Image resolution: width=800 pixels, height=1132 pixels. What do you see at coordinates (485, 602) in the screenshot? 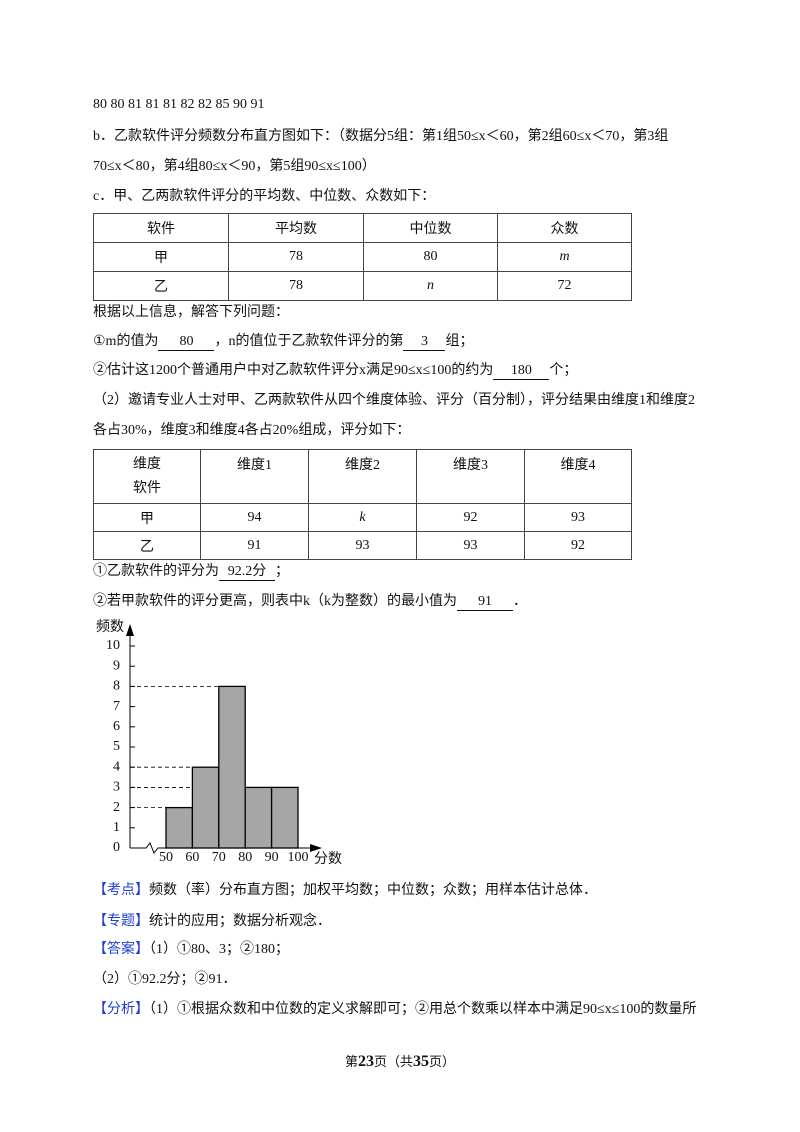
I see `answer: 91` at bounding box center [485, 602].